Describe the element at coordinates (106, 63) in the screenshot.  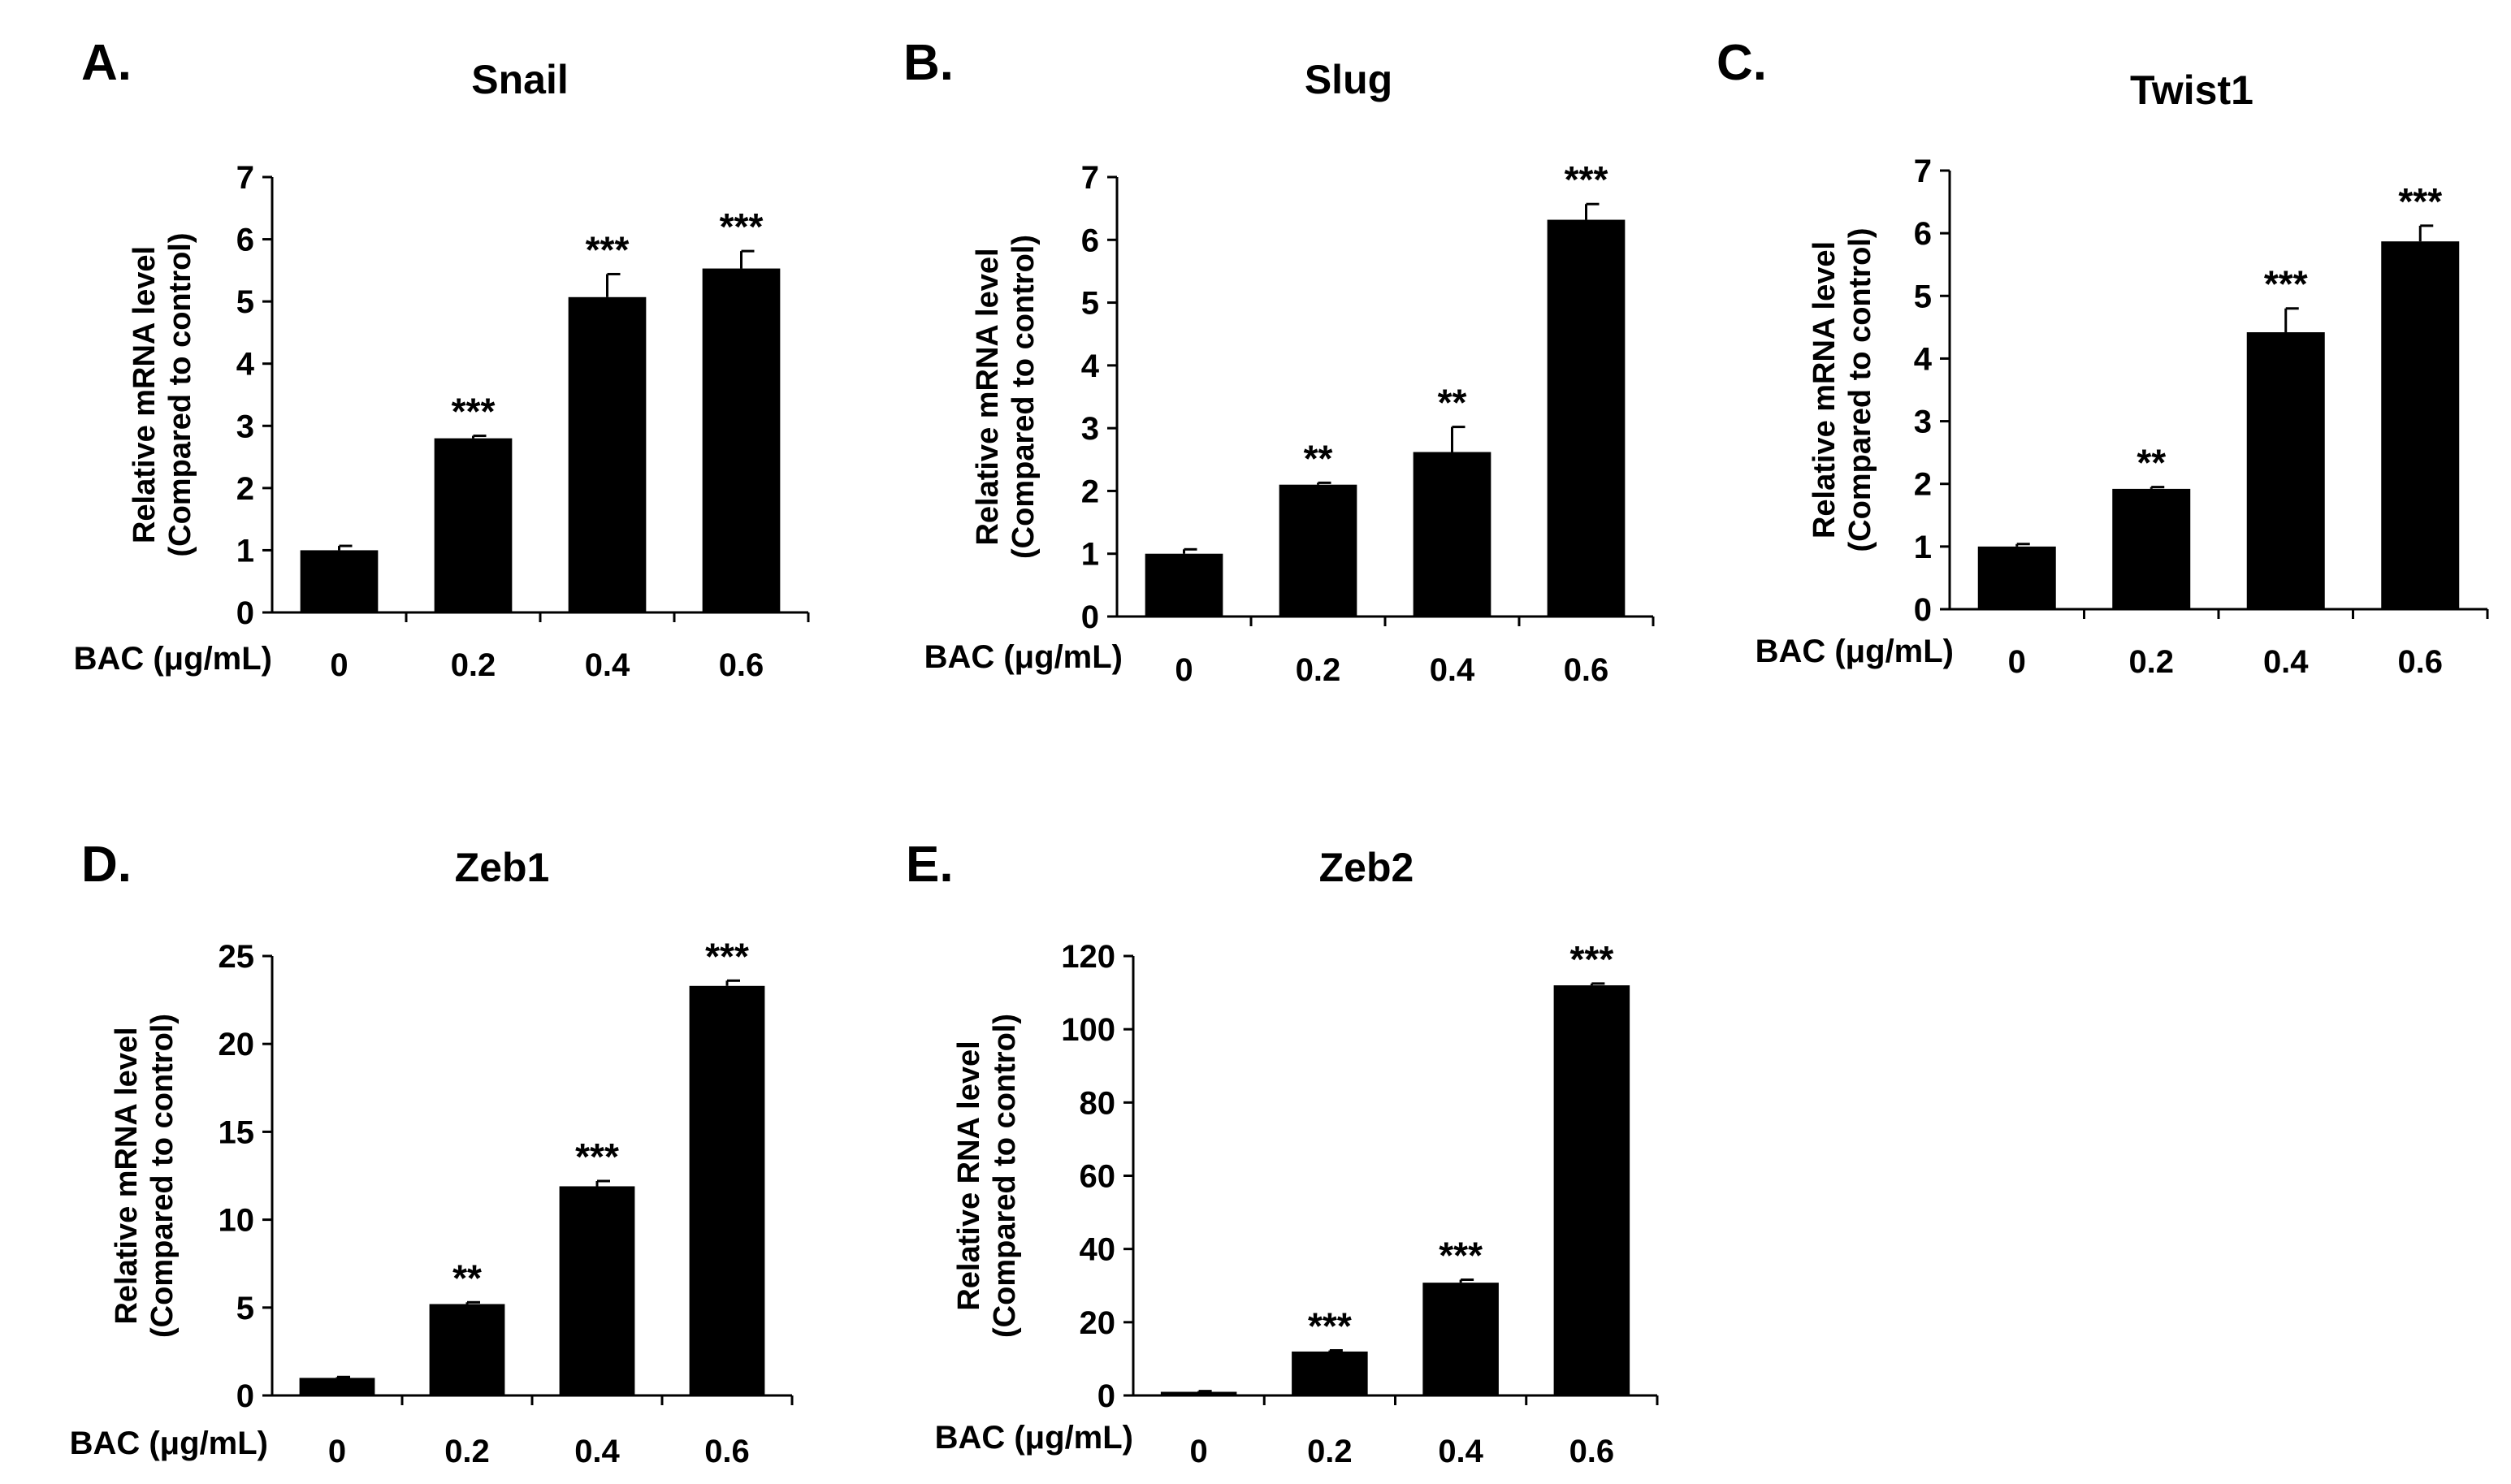
I see `panel-letter: A.` at that location.